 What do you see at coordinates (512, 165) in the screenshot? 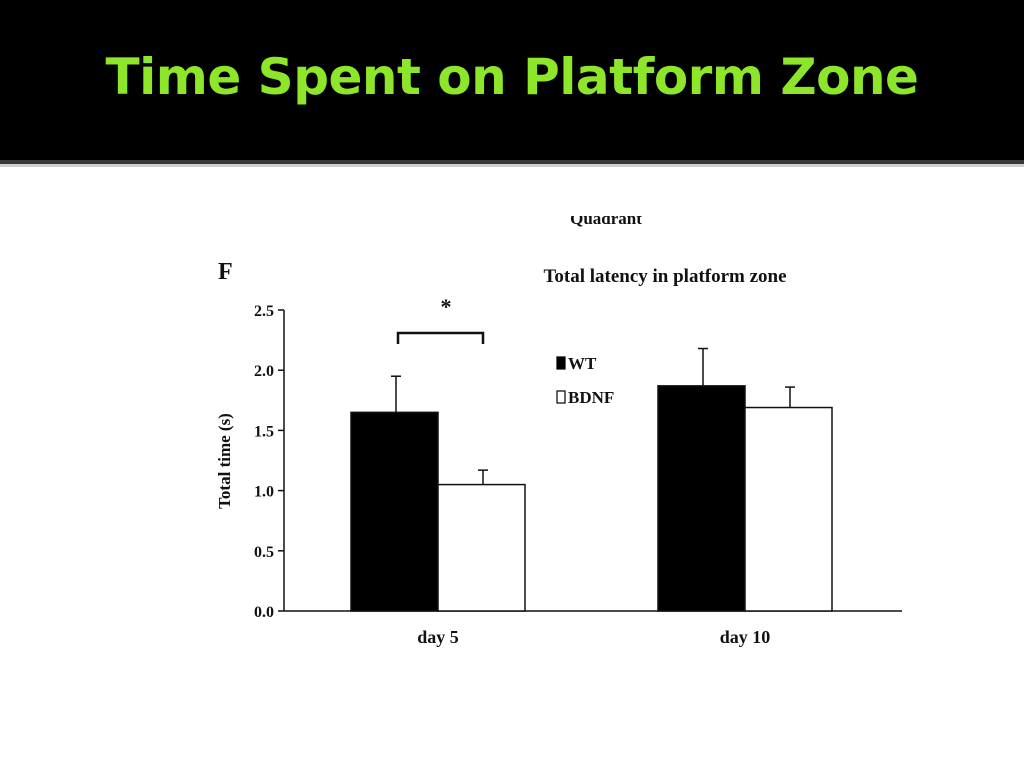
I see `header-divider-shadow` at bounding box center [512, 165].